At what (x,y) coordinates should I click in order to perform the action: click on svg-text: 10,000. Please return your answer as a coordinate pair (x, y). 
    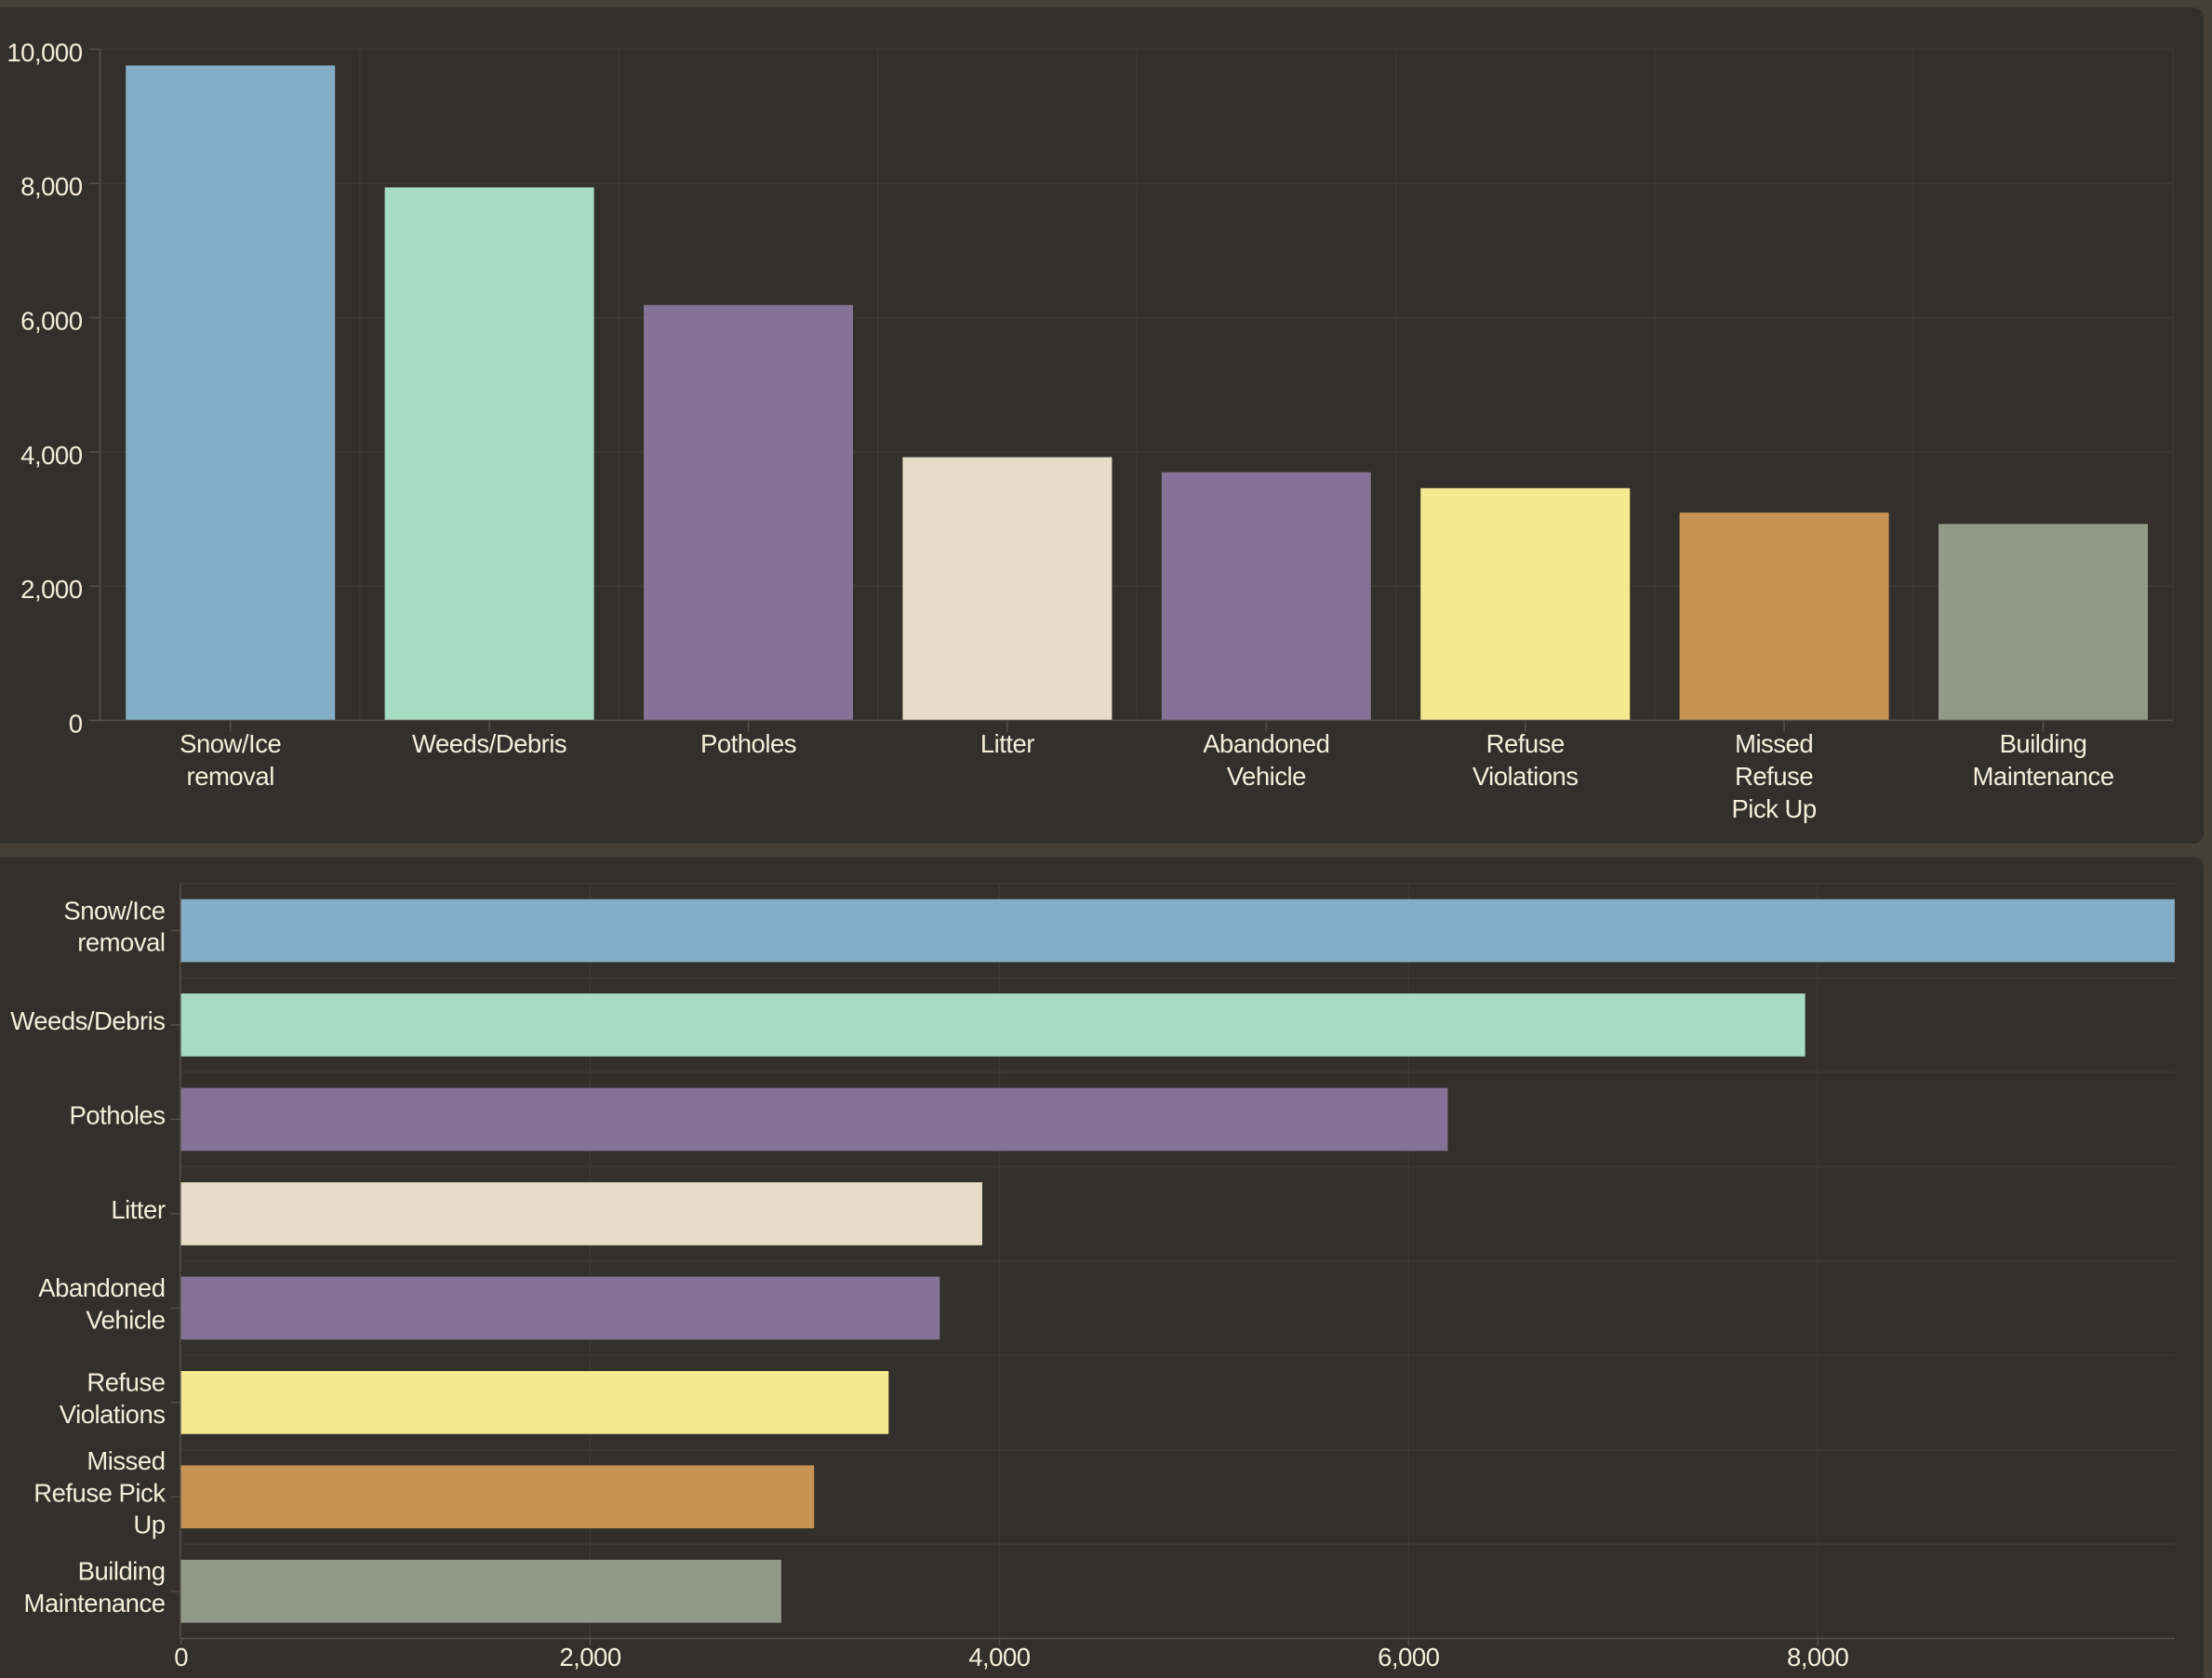
    Looking at the image, I should click on (44, 53).